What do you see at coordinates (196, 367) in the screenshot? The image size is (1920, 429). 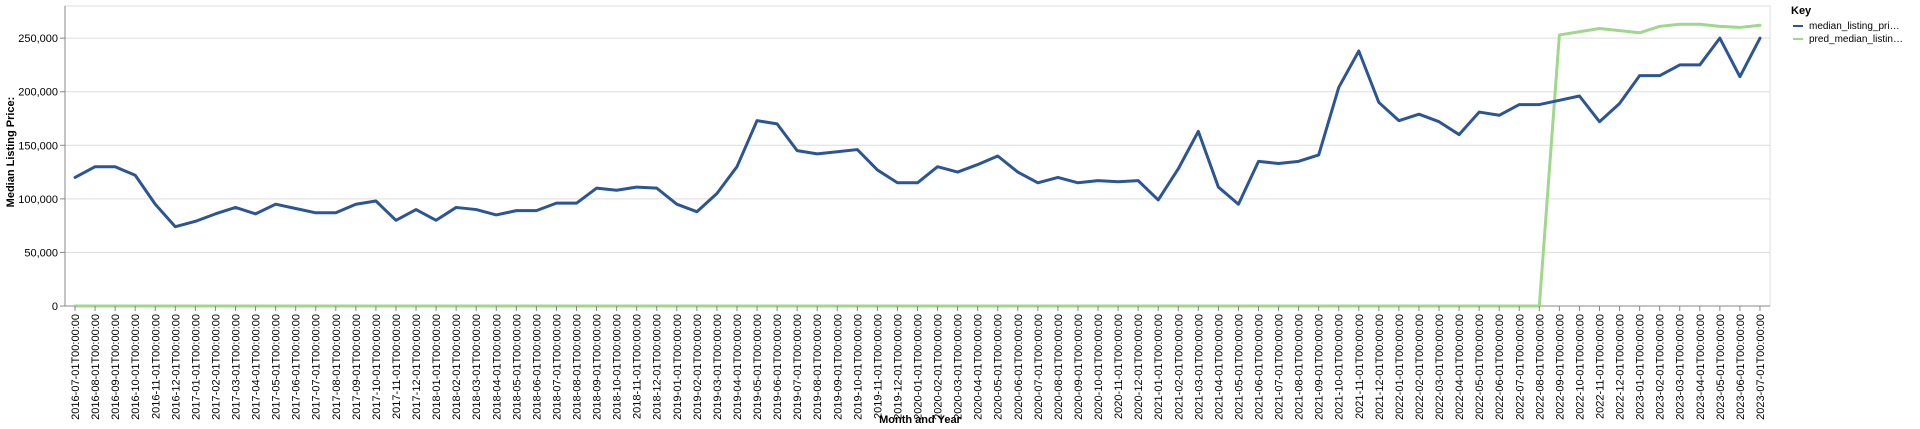 I see `x-tick-label: 2017-01-01T00:00:00` at bounding box center [196, 367].